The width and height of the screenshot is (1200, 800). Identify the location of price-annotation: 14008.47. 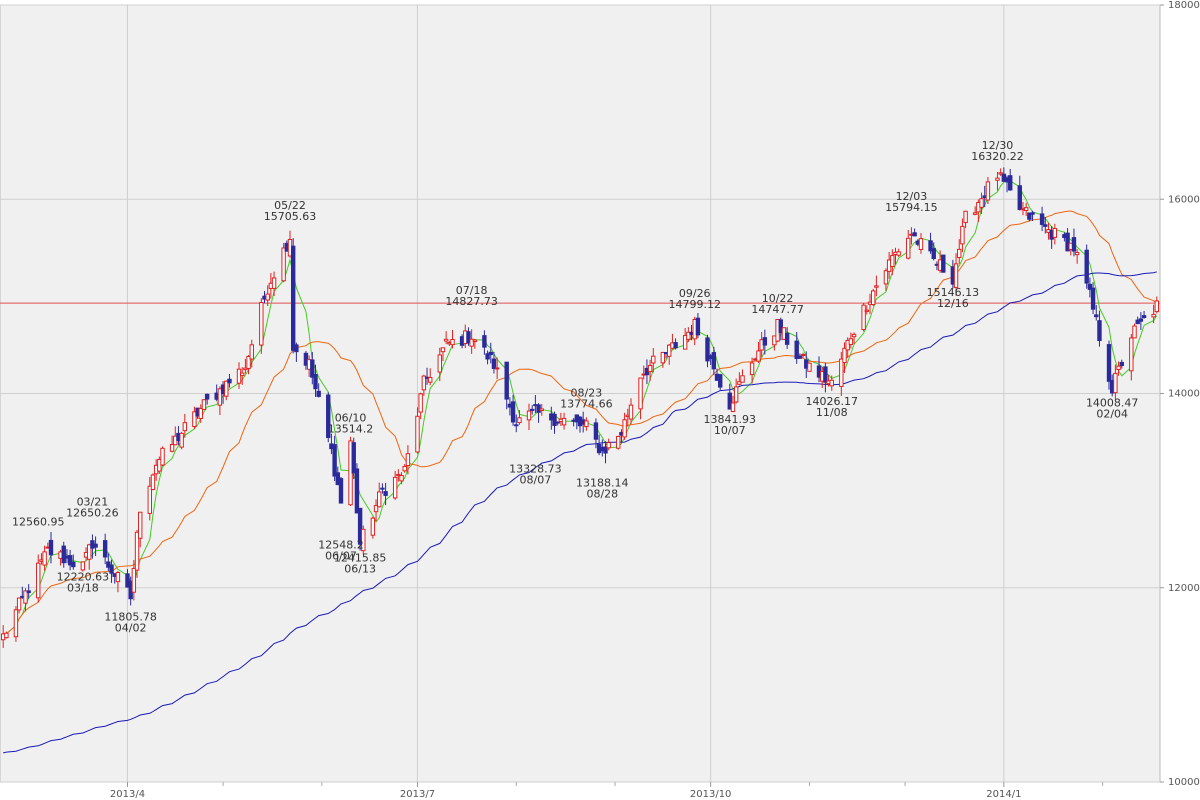
(1112, 403).